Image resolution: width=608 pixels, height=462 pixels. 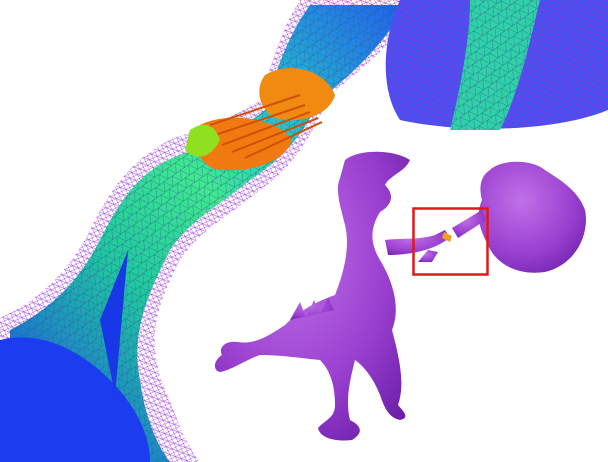 I want to click on dragon-claw, so click(x=428, y=256).